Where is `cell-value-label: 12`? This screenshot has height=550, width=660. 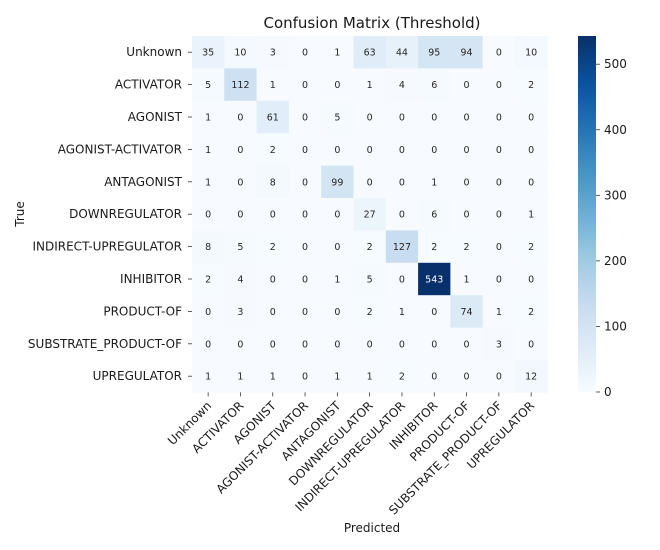 cell-value-label: 12 is located at coordinates (531, 377).